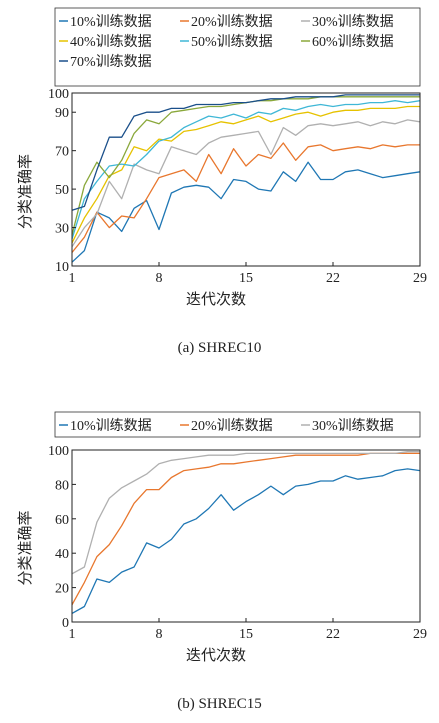 Image resolution: width=439 pixels, height=723 pixels. What do you see at coordinates (65, 623) in the screenshot?
I see `y-tick-label: 0` at bounding box center [65, 623].